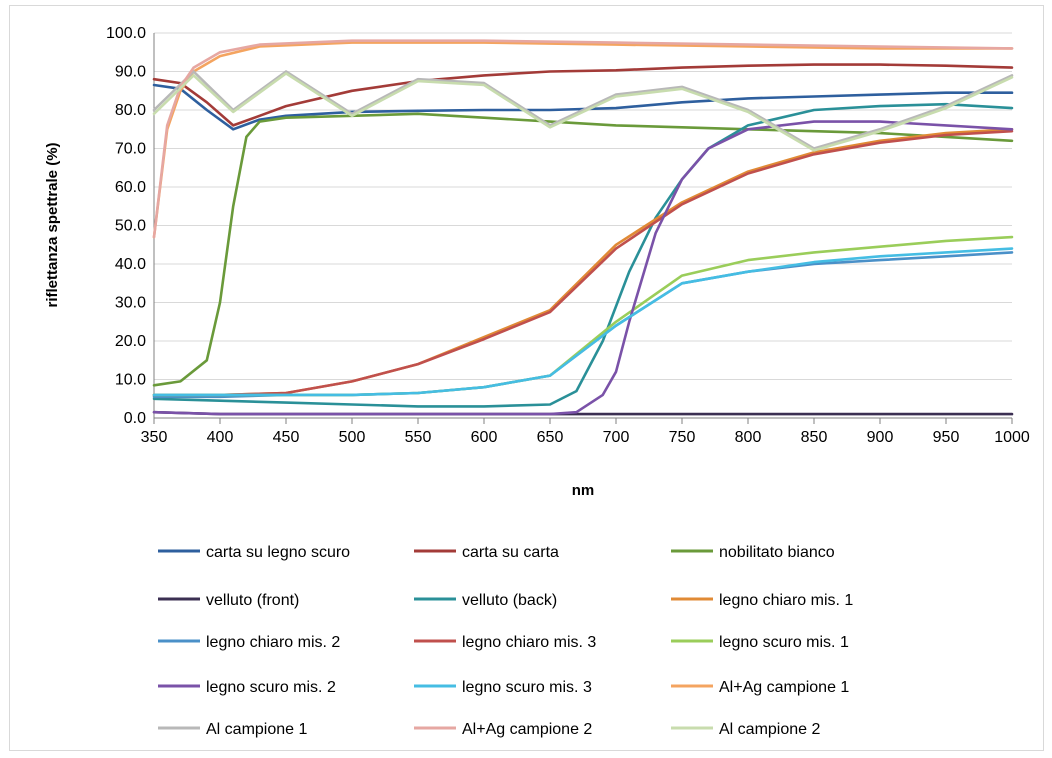 This screenshot has width=1052, height=758. I want to click on legend-label: Al campione 2, so click(769, 729).